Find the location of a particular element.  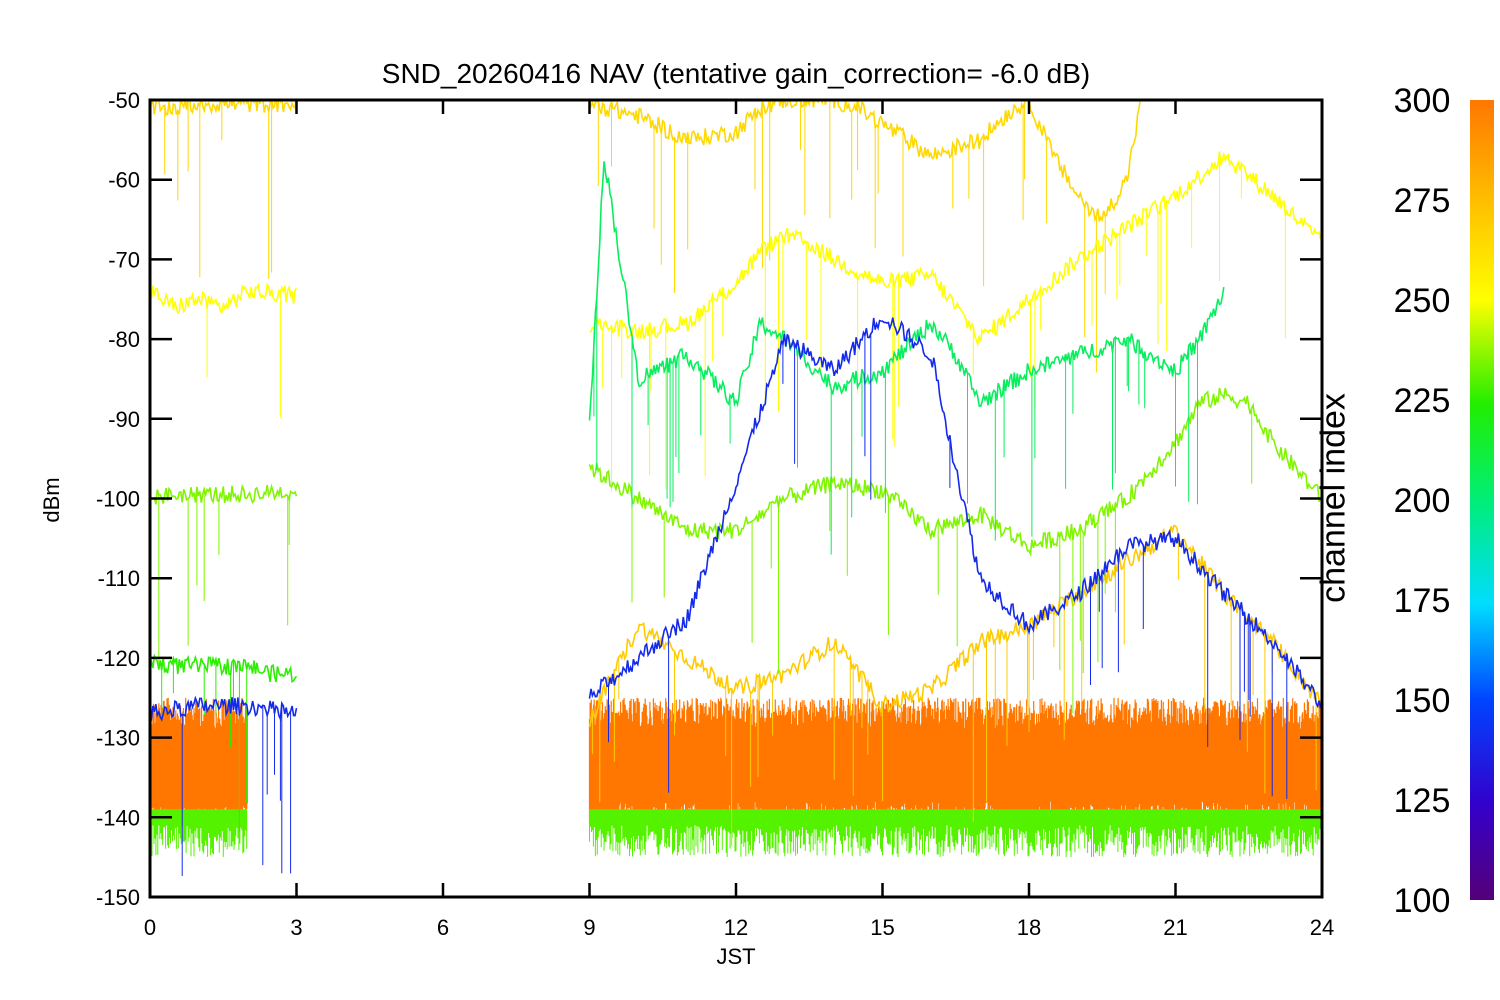

x-tick-label: 9 is located at coordinates (589, 927).